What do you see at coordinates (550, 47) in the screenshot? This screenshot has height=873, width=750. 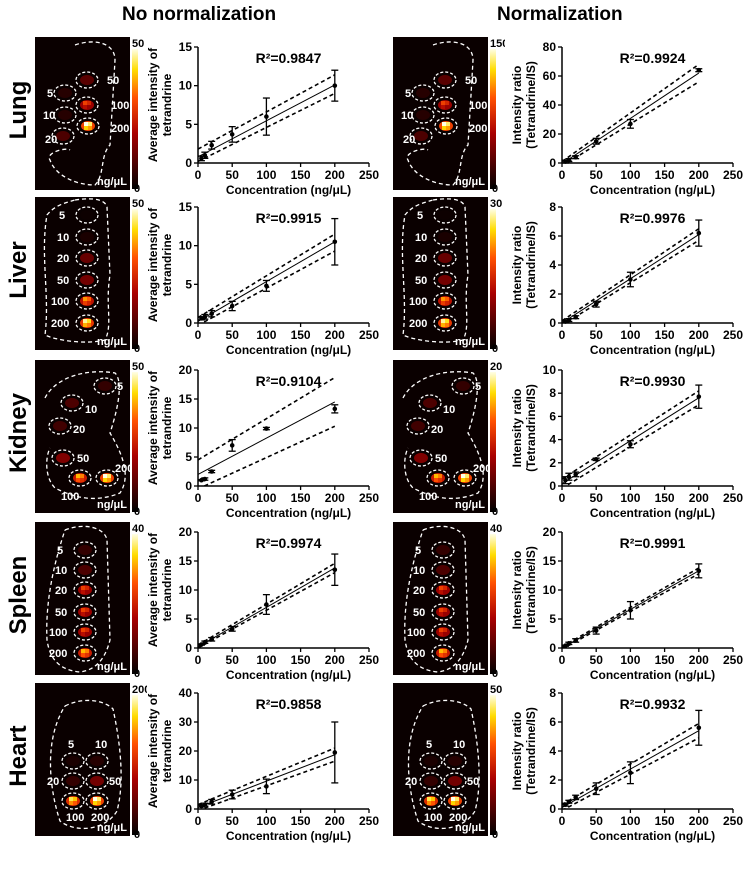 I see `y-tick-label: 80` at bounding box center [550, 47].